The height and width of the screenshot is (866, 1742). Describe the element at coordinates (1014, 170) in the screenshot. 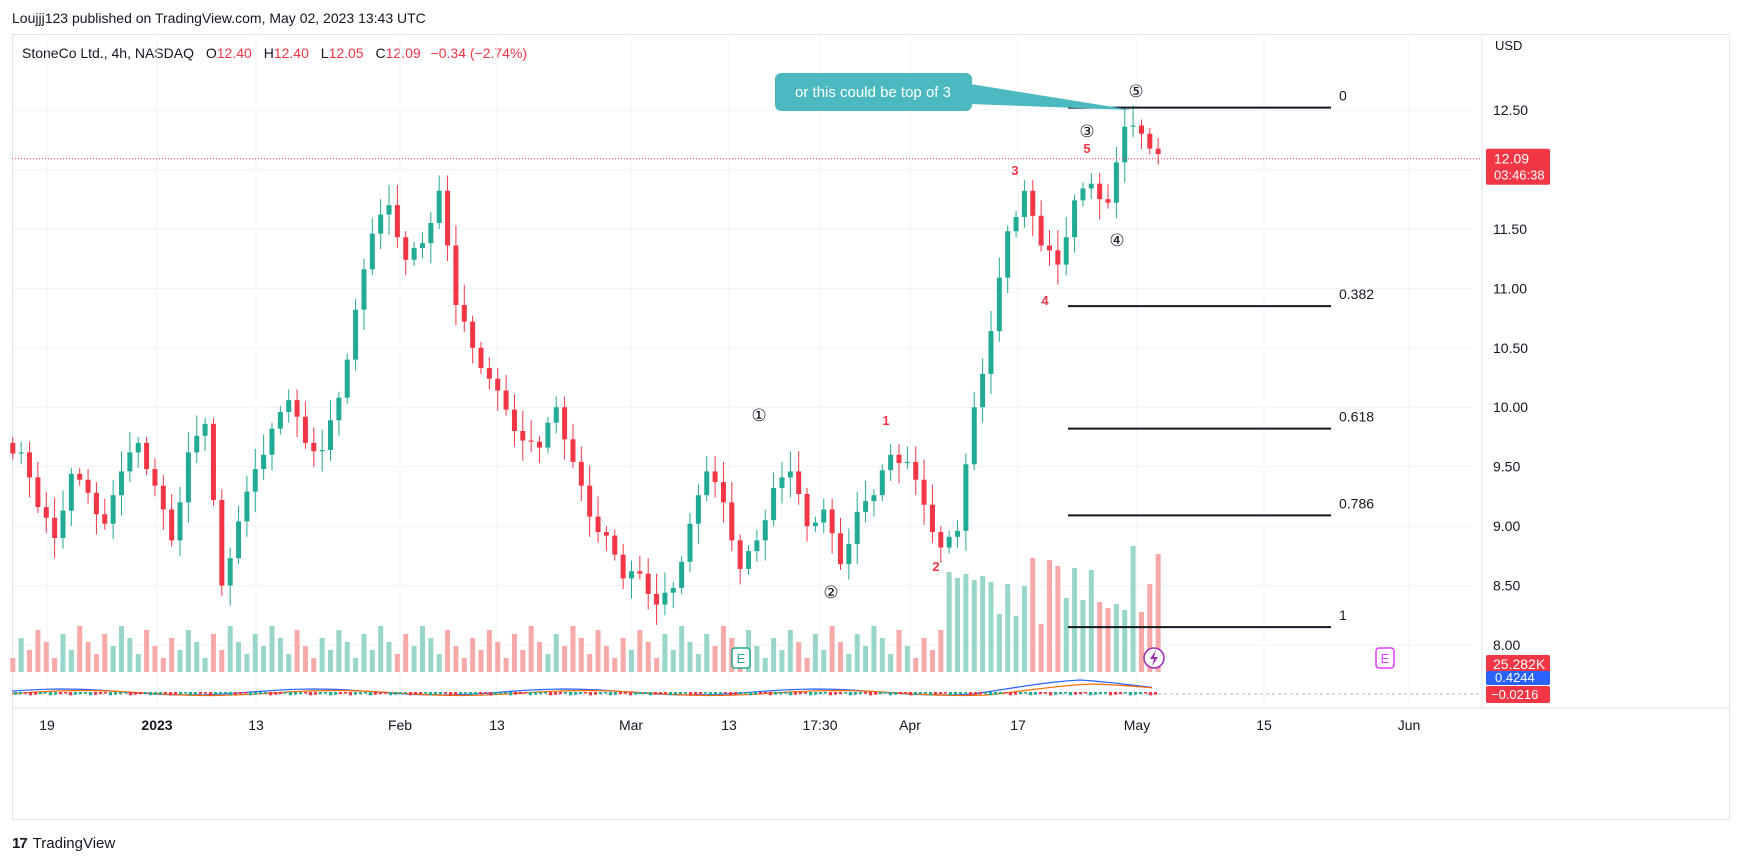

I see `elliott-minor-label: 3` at that location.